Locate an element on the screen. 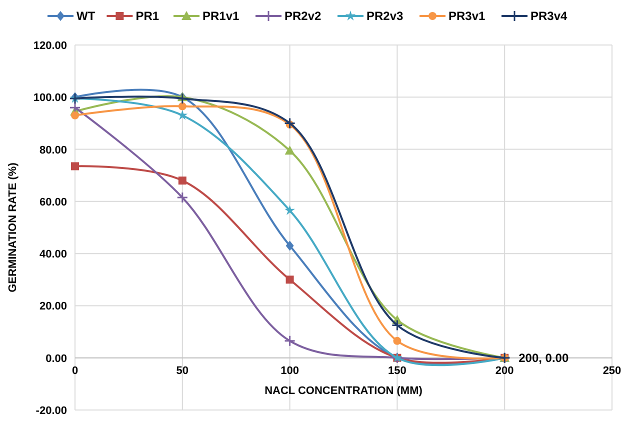  y-tick-label: -20.00 is located at coordinates (51, 411).